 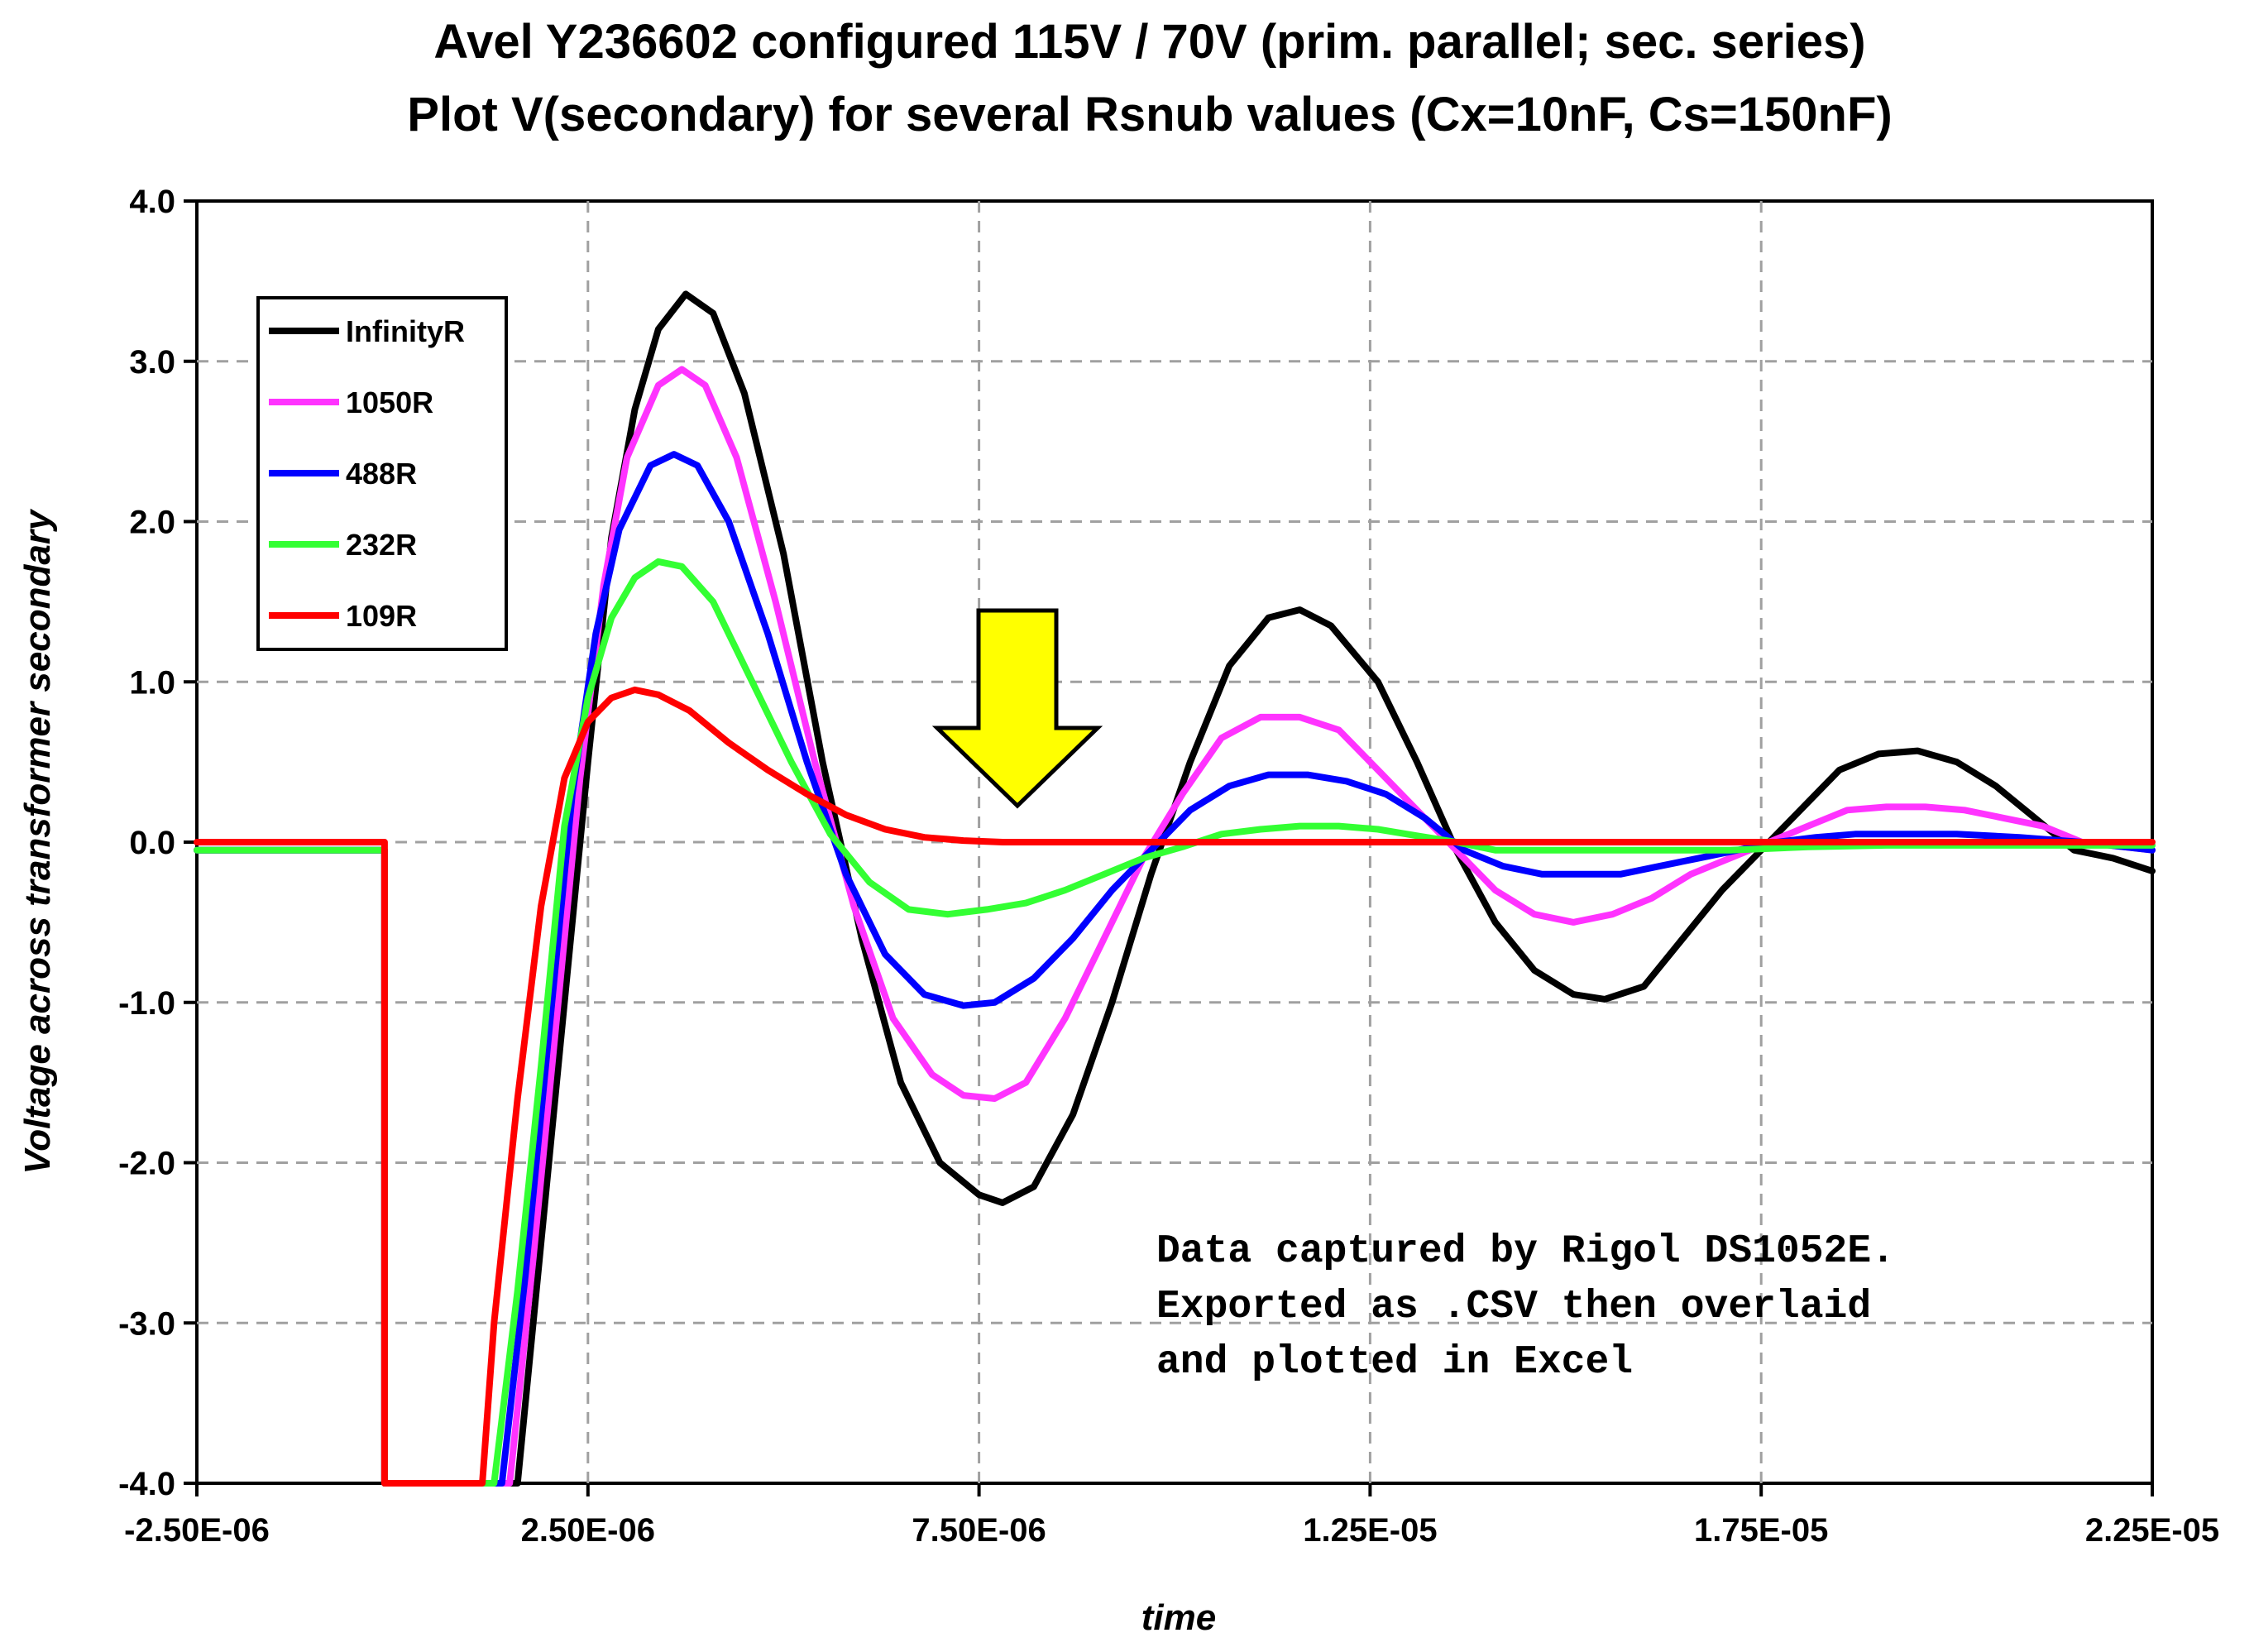 What do you see at coordinates (147, 1164) in the screenshot?
I see `y-tick-label: -2.0` at bounding box center [147, 1164].